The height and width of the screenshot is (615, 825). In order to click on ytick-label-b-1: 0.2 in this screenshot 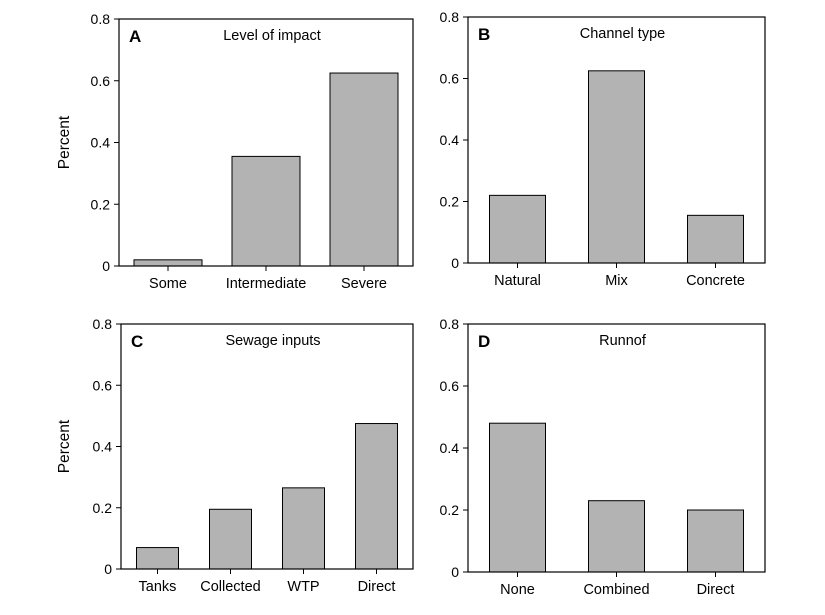, I will do `click(450, 202)`.